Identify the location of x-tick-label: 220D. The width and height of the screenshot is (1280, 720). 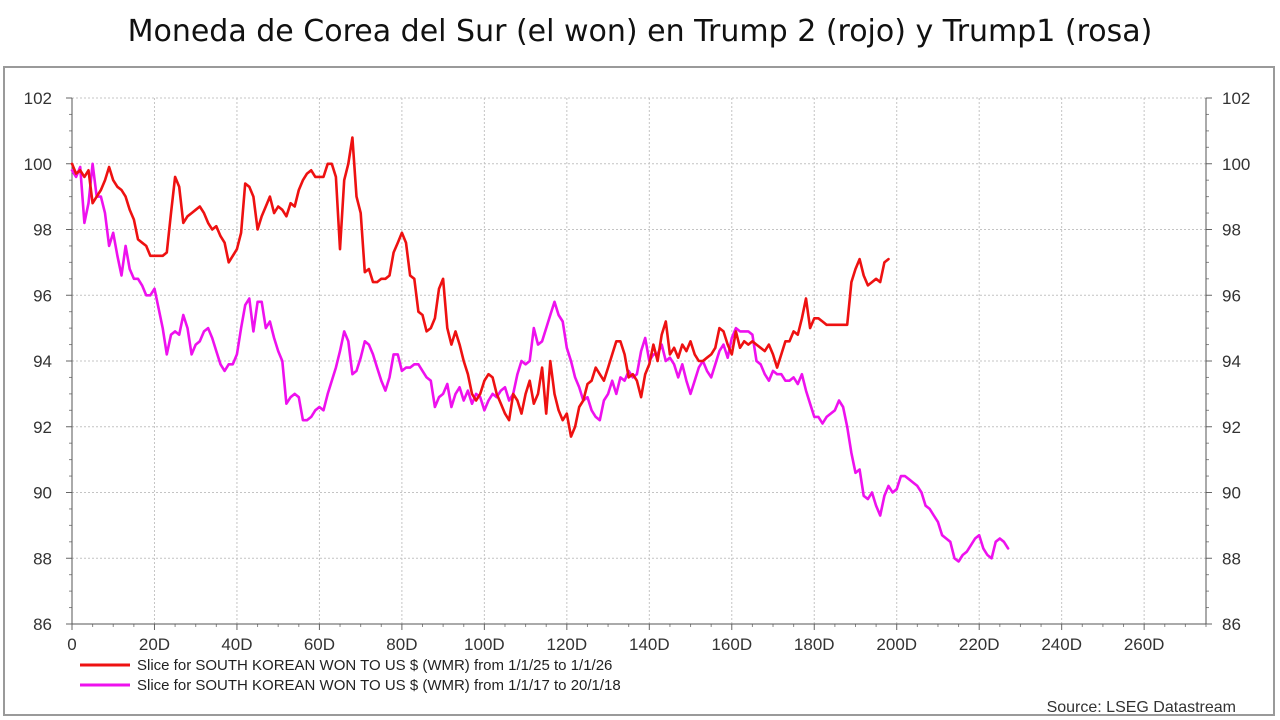
(979, 644).